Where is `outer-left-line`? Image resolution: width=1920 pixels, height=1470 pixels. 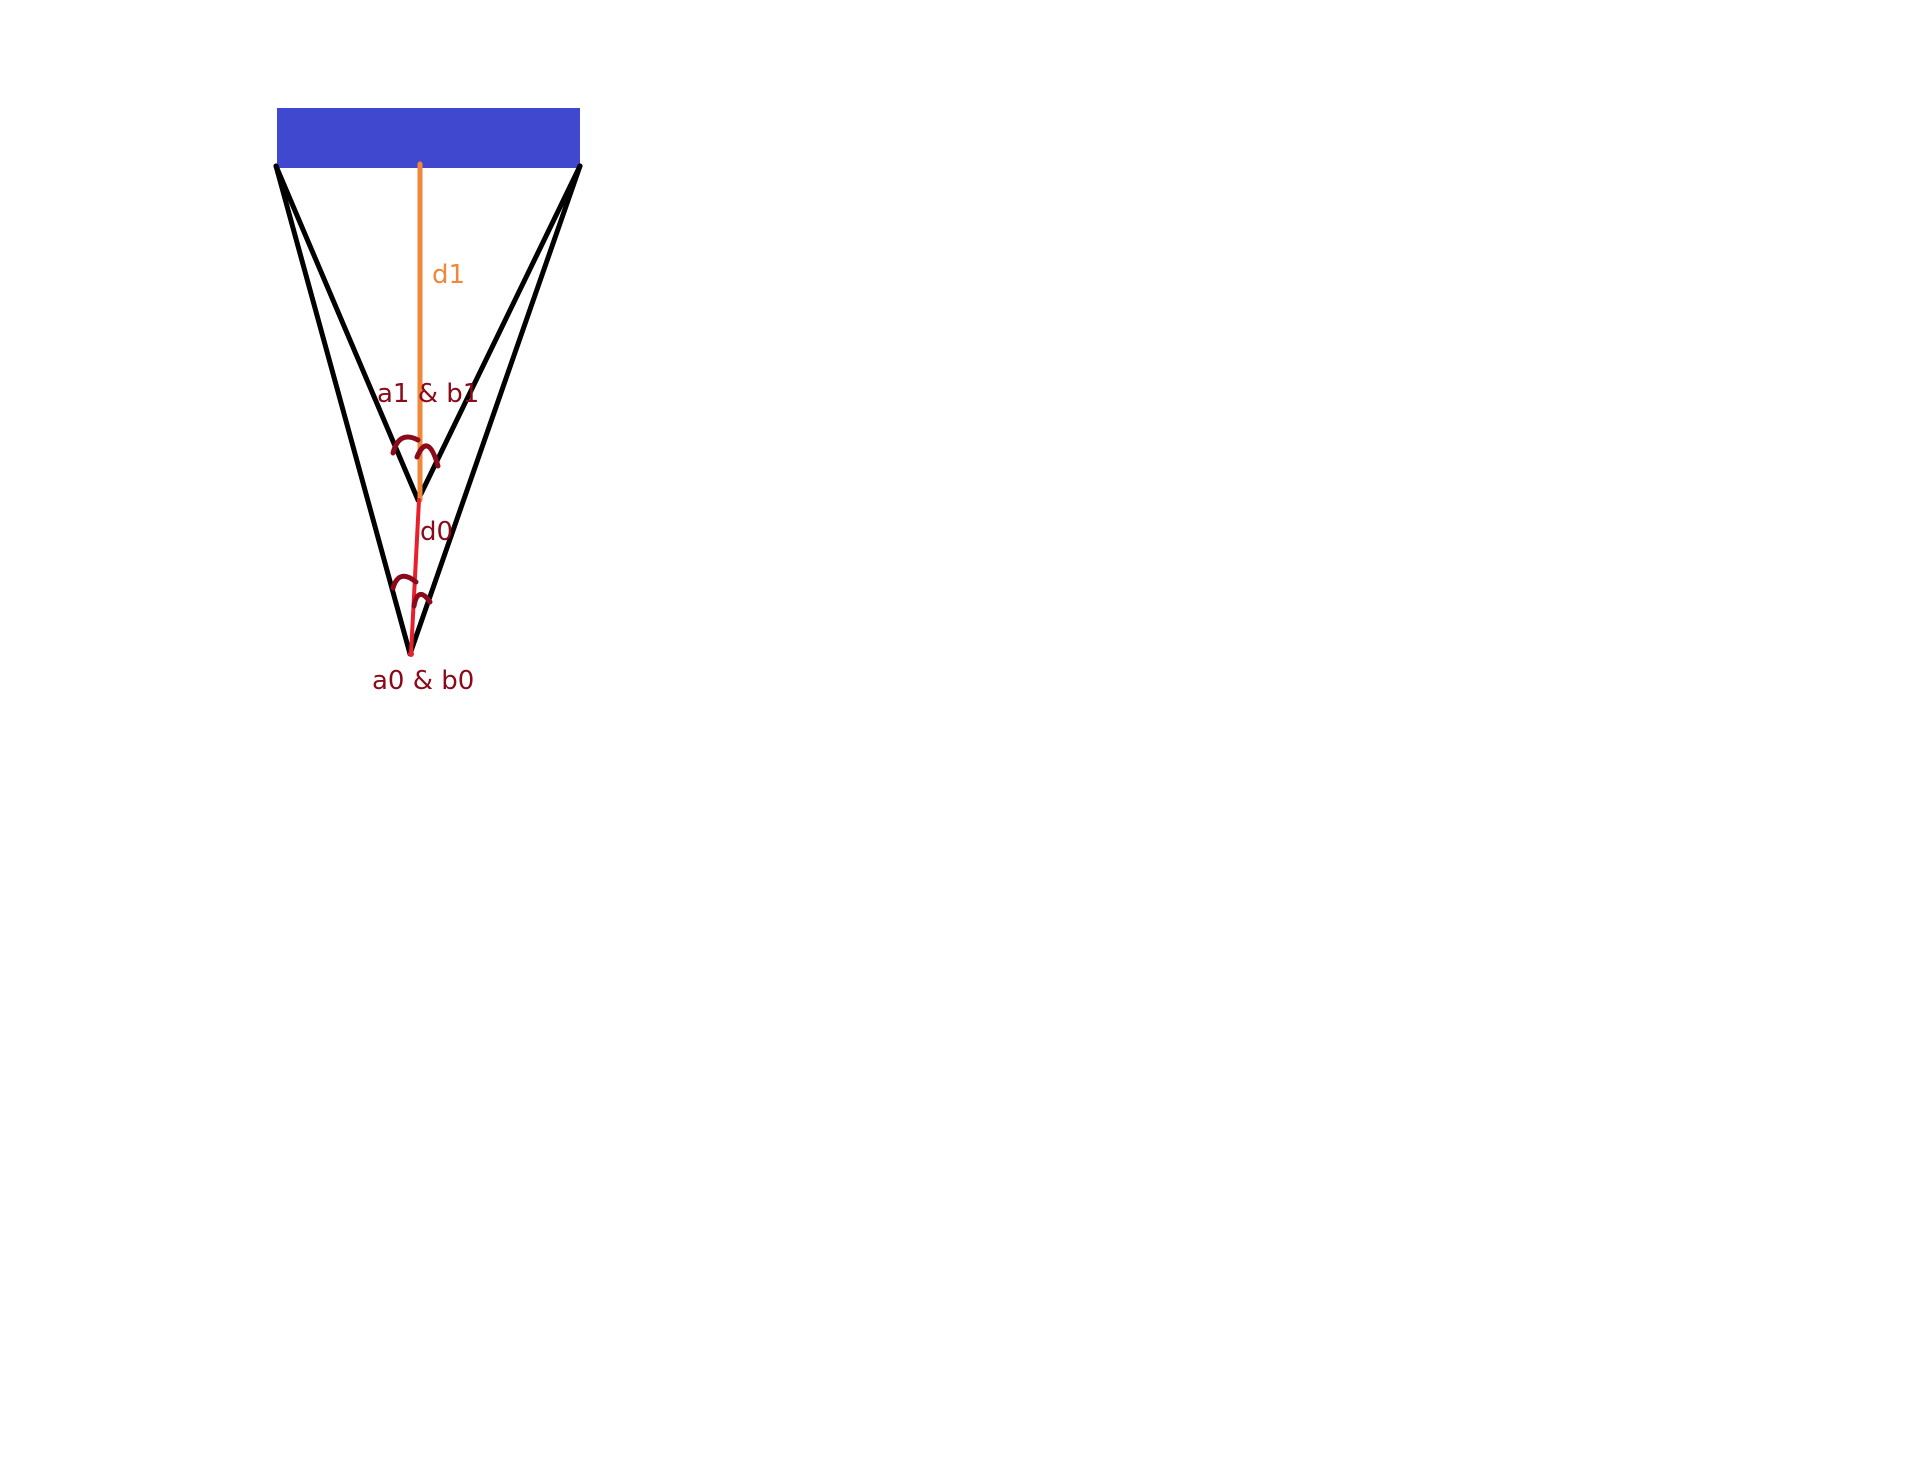 outer-left-line is located at coordinates (343, 410).